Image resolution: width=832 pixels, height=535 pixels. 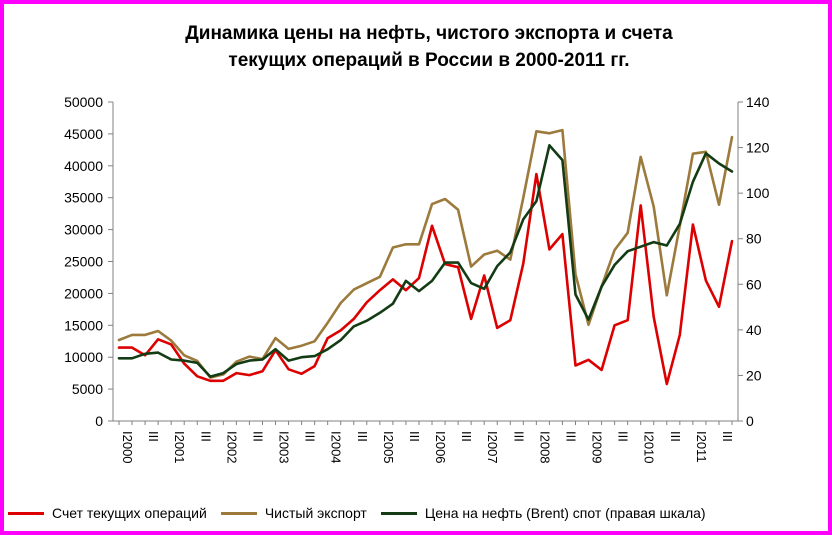 I want to click on right-tick-label: 100, so click(x=758, y=193).